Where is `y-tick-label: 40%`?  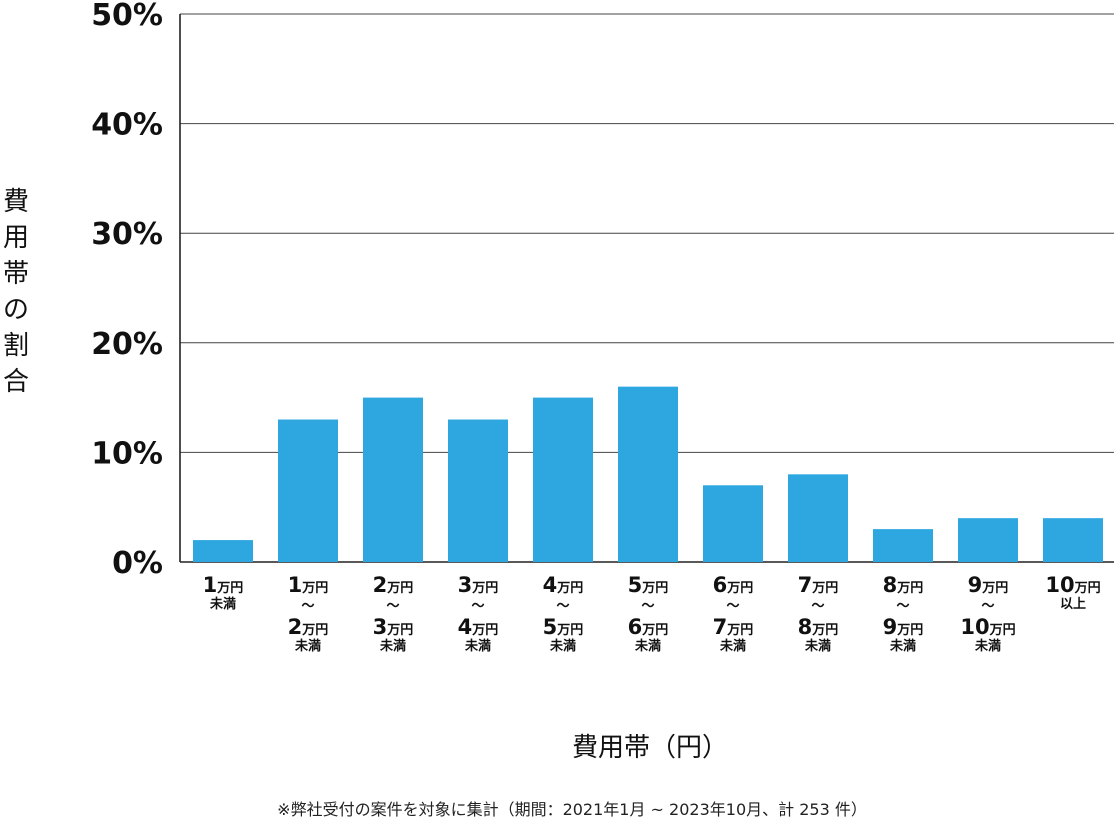 y-tick-label: 40% is located at coordinates (127, 125).